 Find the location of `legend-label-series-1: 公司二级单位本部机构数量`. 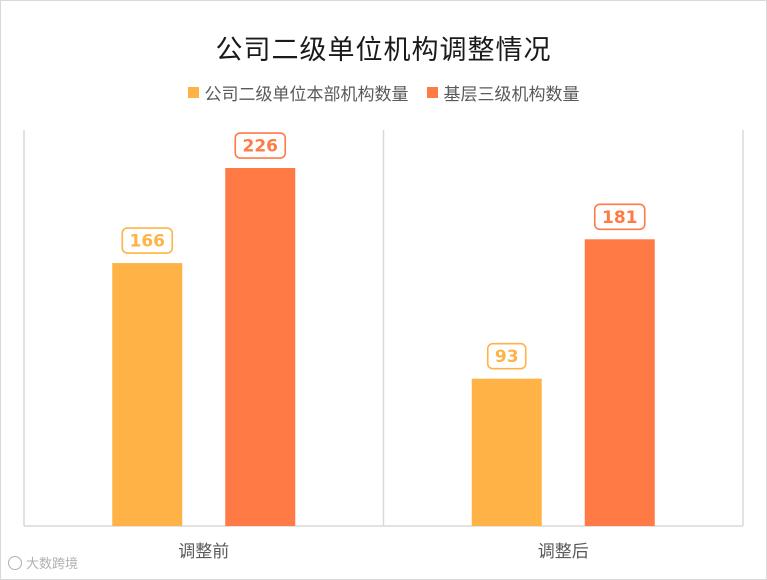

legend-label-series-1: 公司二级单位本部机构数量 is located at coordinates (306, 95).